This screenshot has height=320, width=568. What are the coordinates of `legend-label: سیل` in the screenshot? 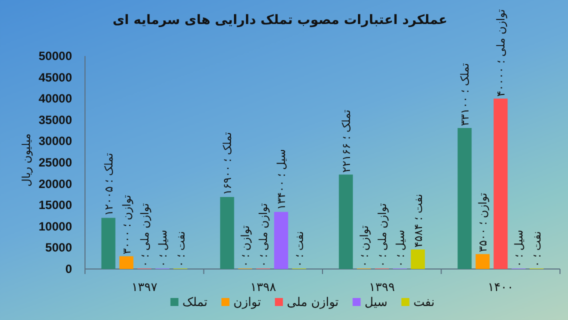 It's located at (376, 302).